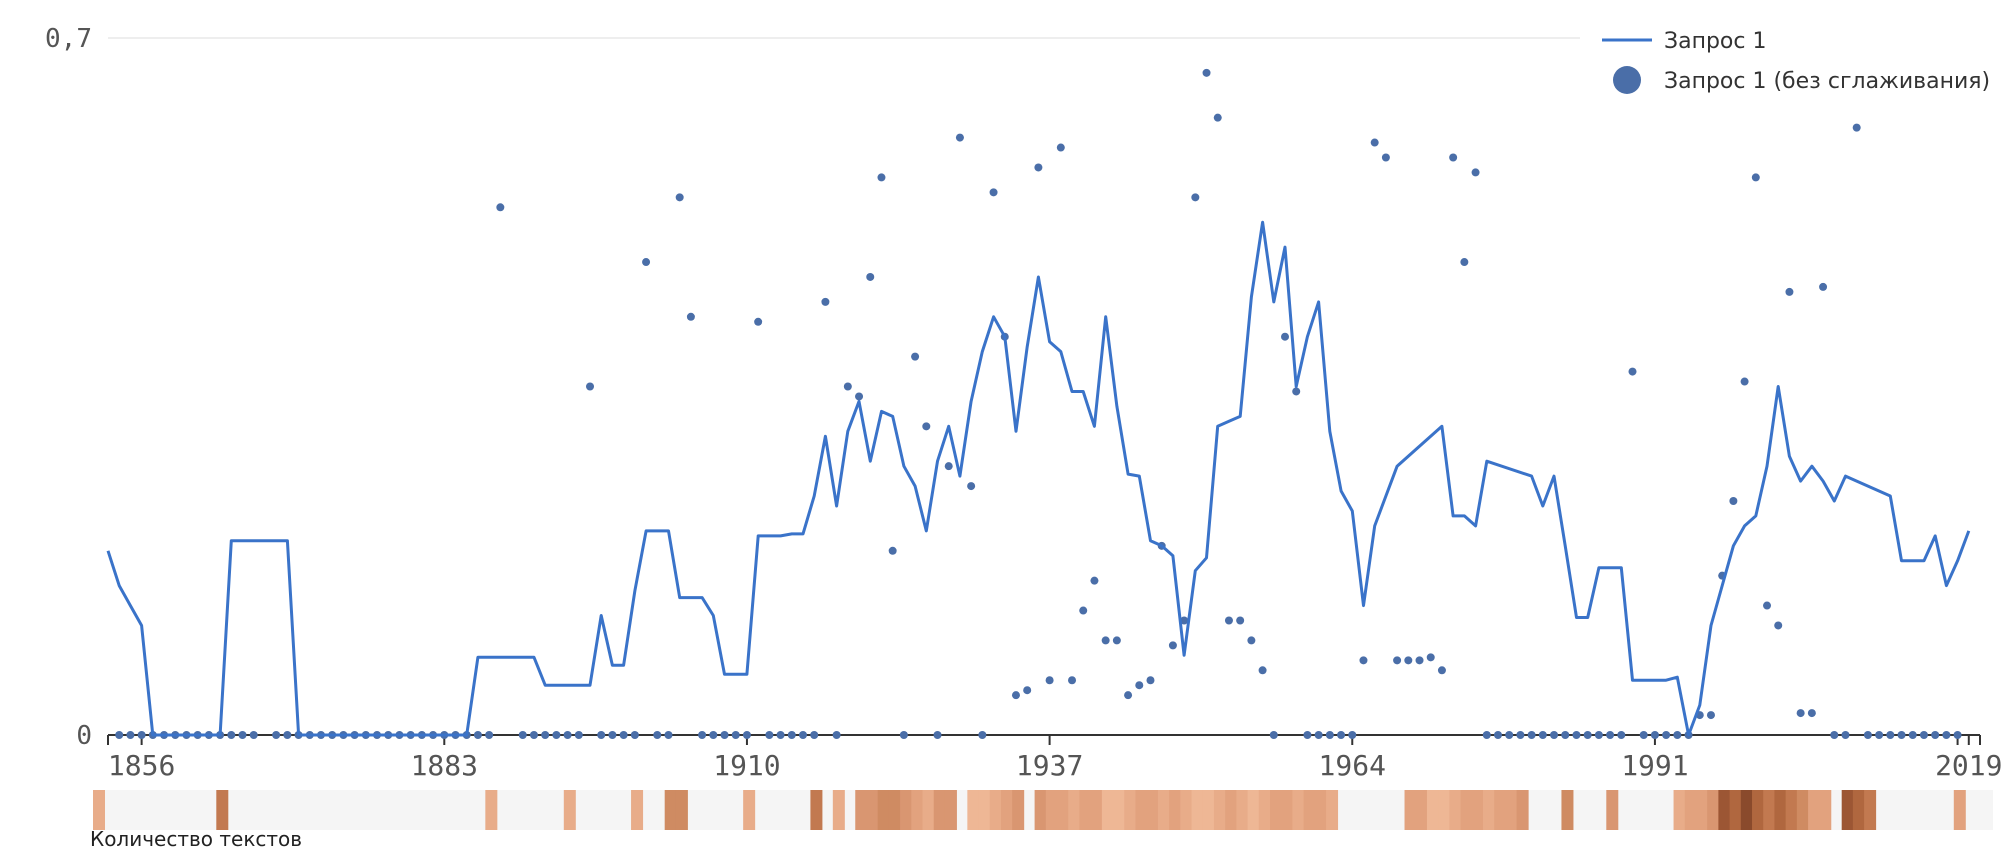 The image size is (2008, 852). Describe the element at coordinates (1055, 765) in the screenshot. I see `x-tick-labels: 1856 1883 1910 1937 1964 1991 2019` at that location.